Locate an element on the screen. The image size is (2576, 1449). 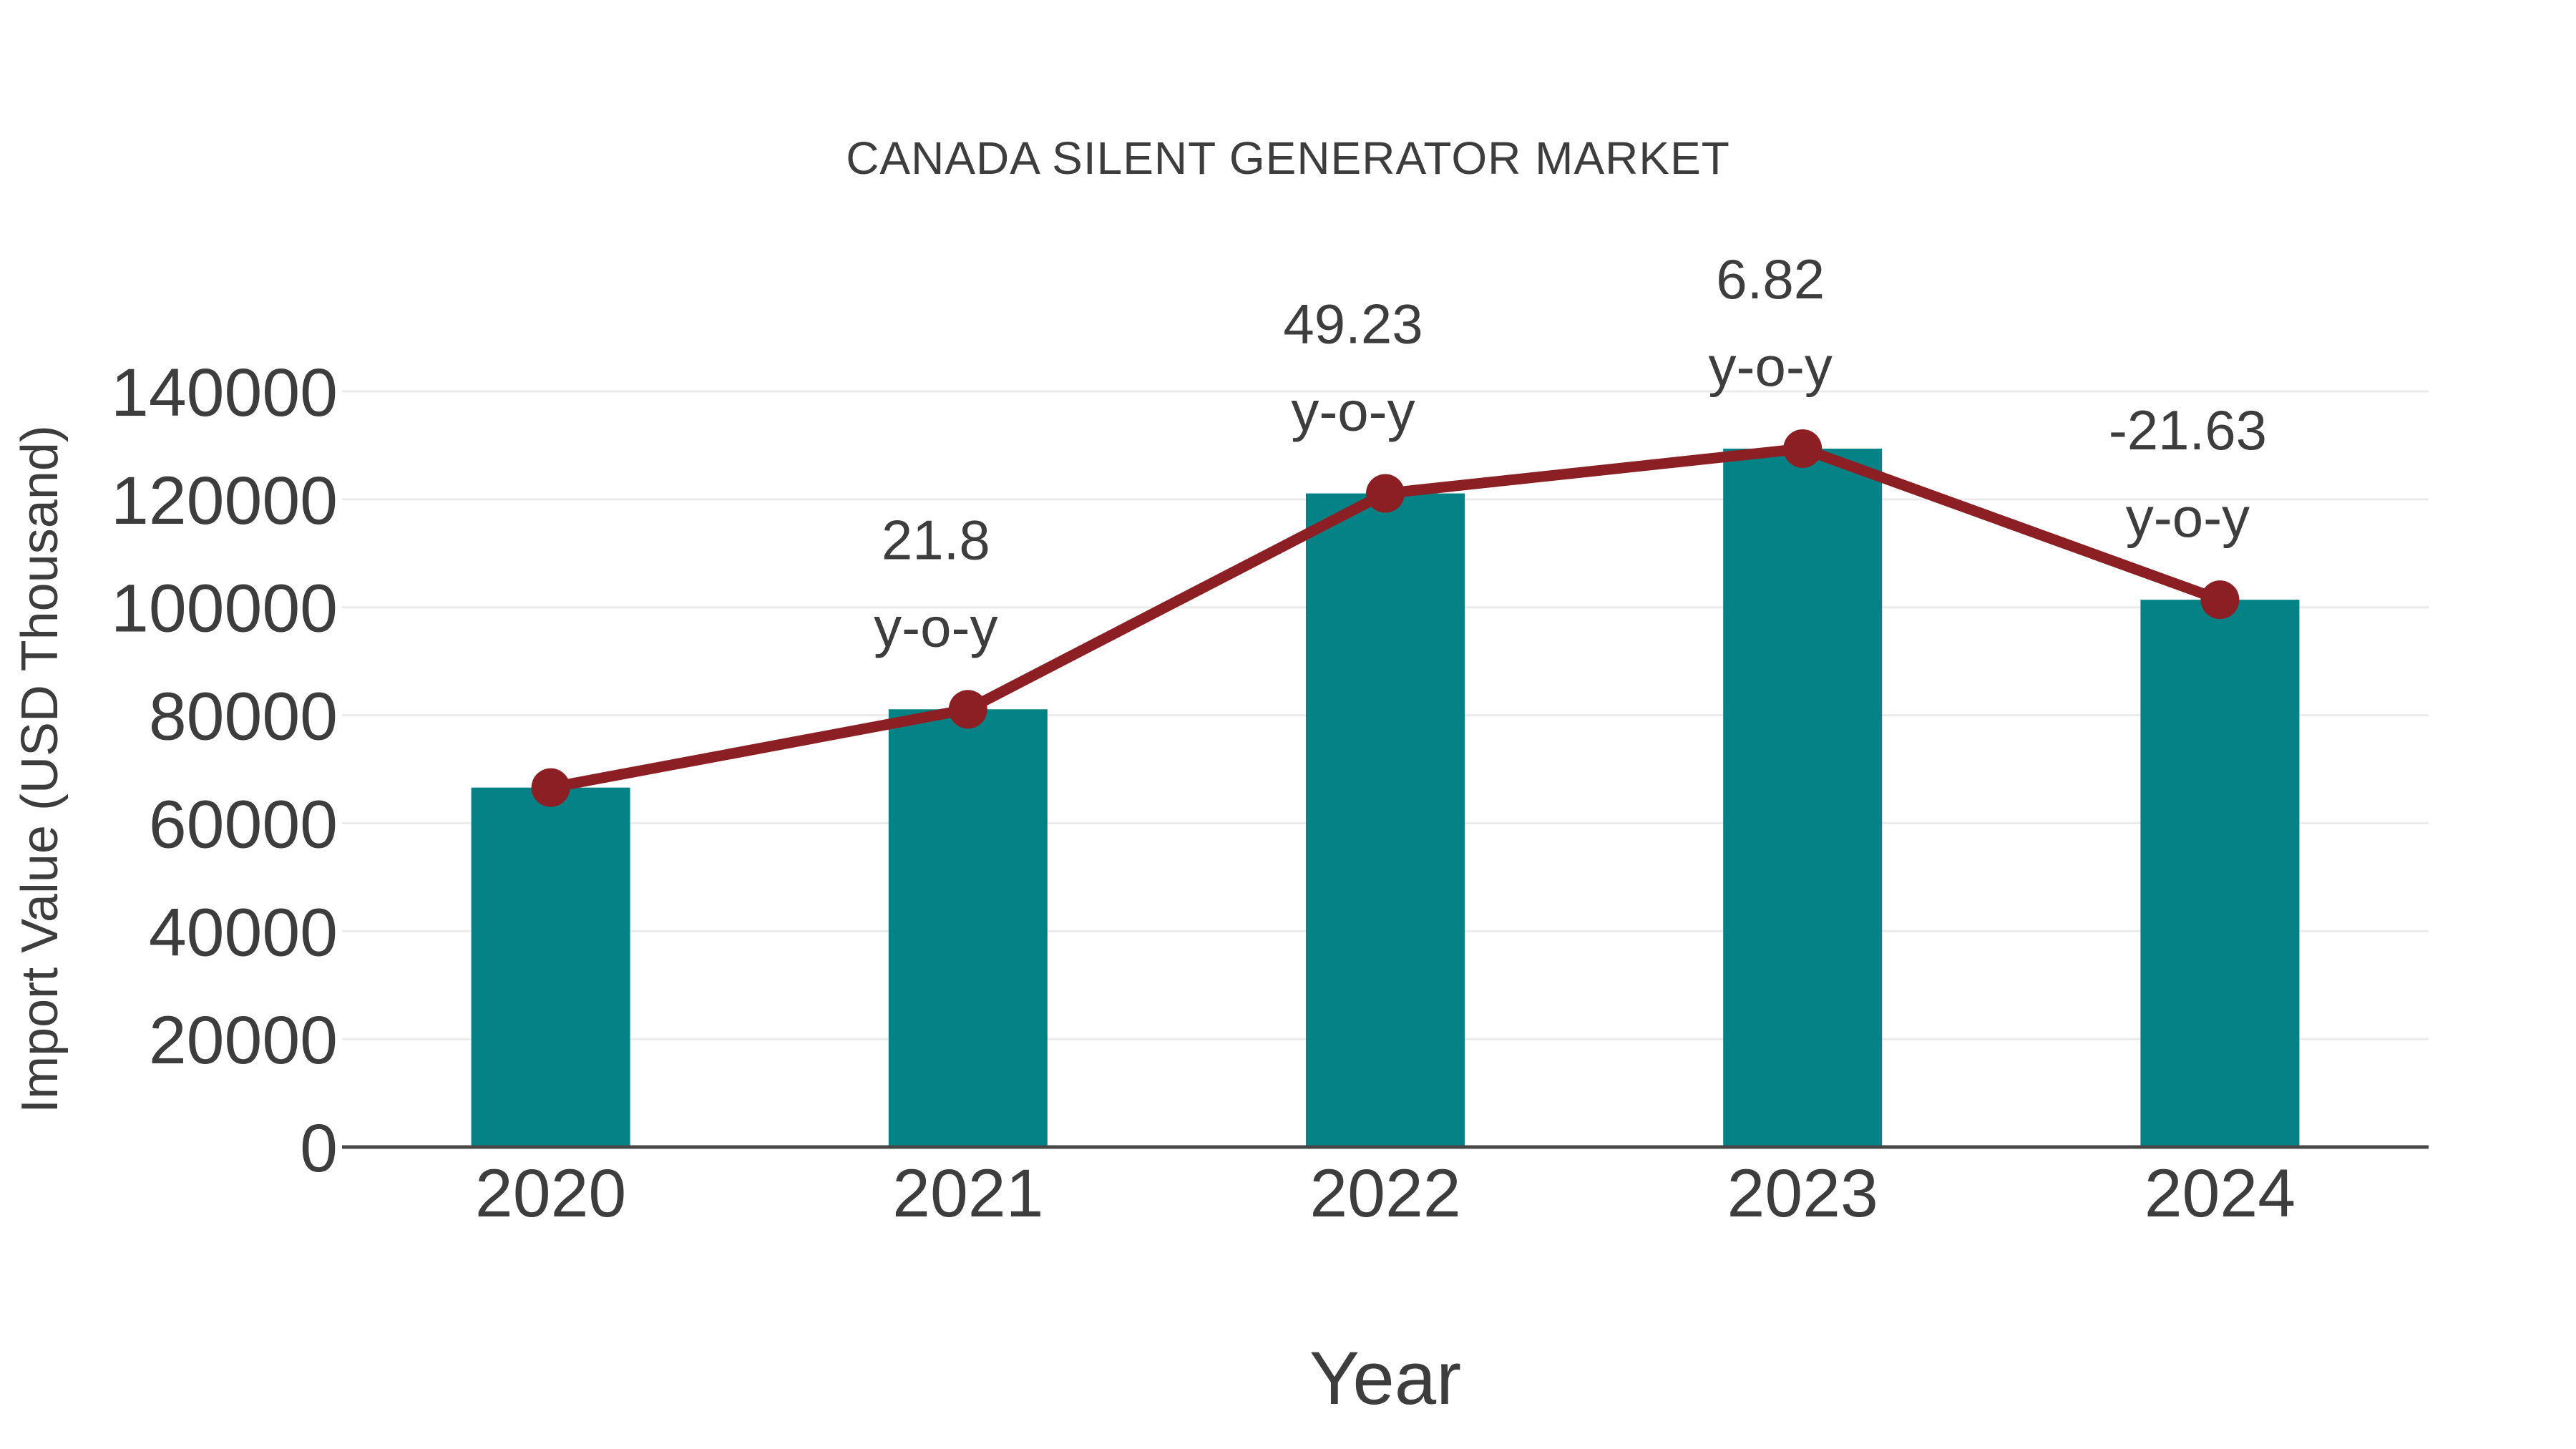
x-tick-label-2023: 2023 is located at coordinates (1802, 1193).